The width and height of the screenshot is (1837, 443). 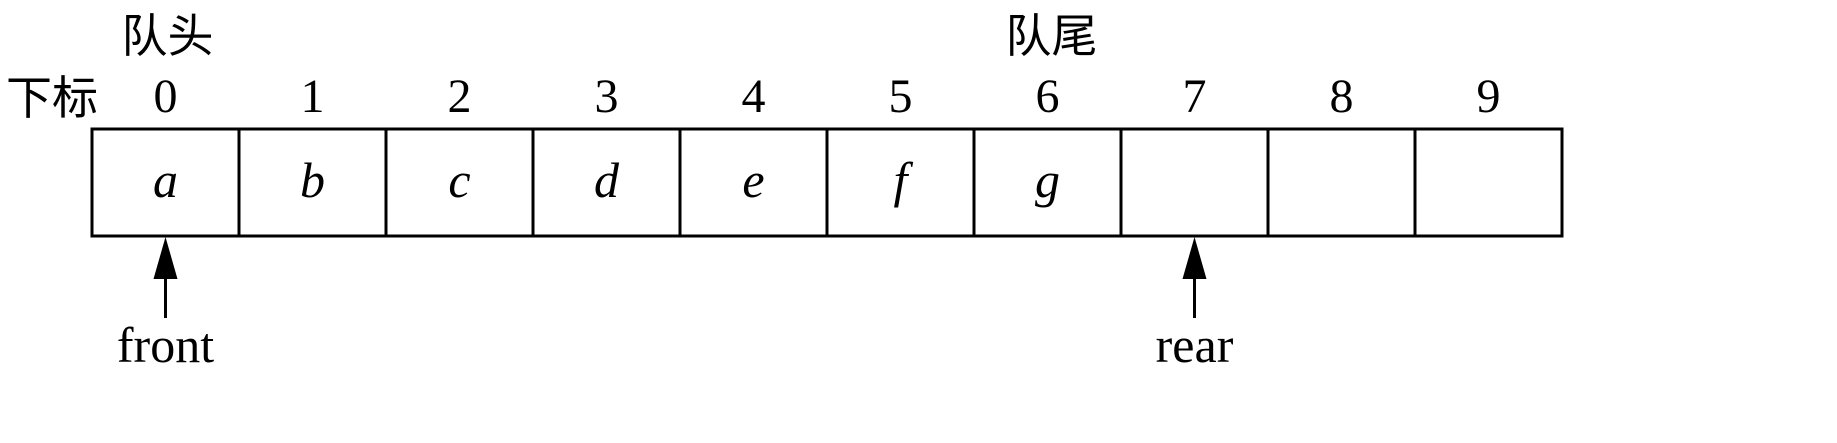 I want to click on rear-label: rear, so click(x=1195, y=345).